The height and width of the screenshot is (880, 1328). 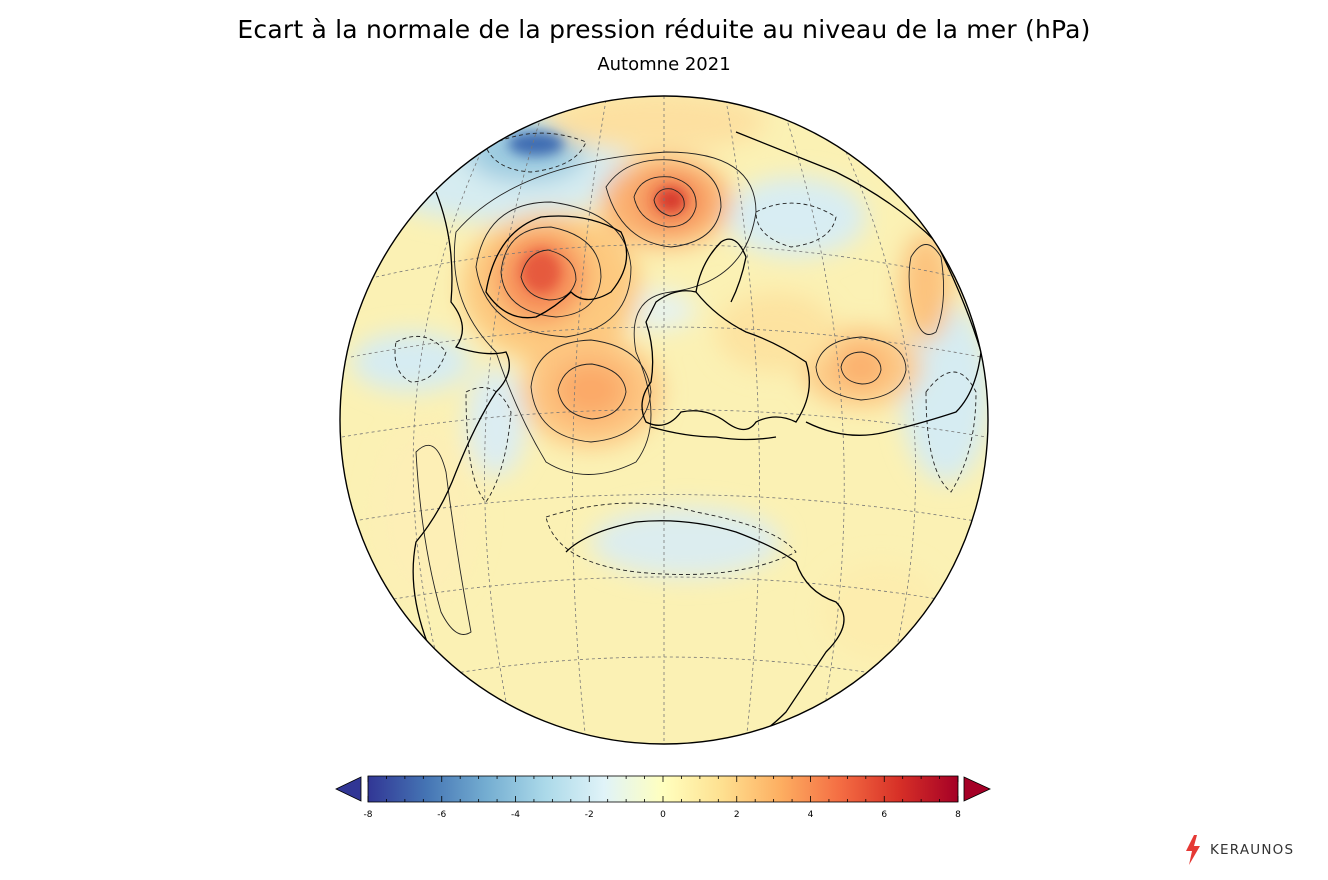 I want to click on positive-anomaly-siberia-east, so click(x=926, y=287).